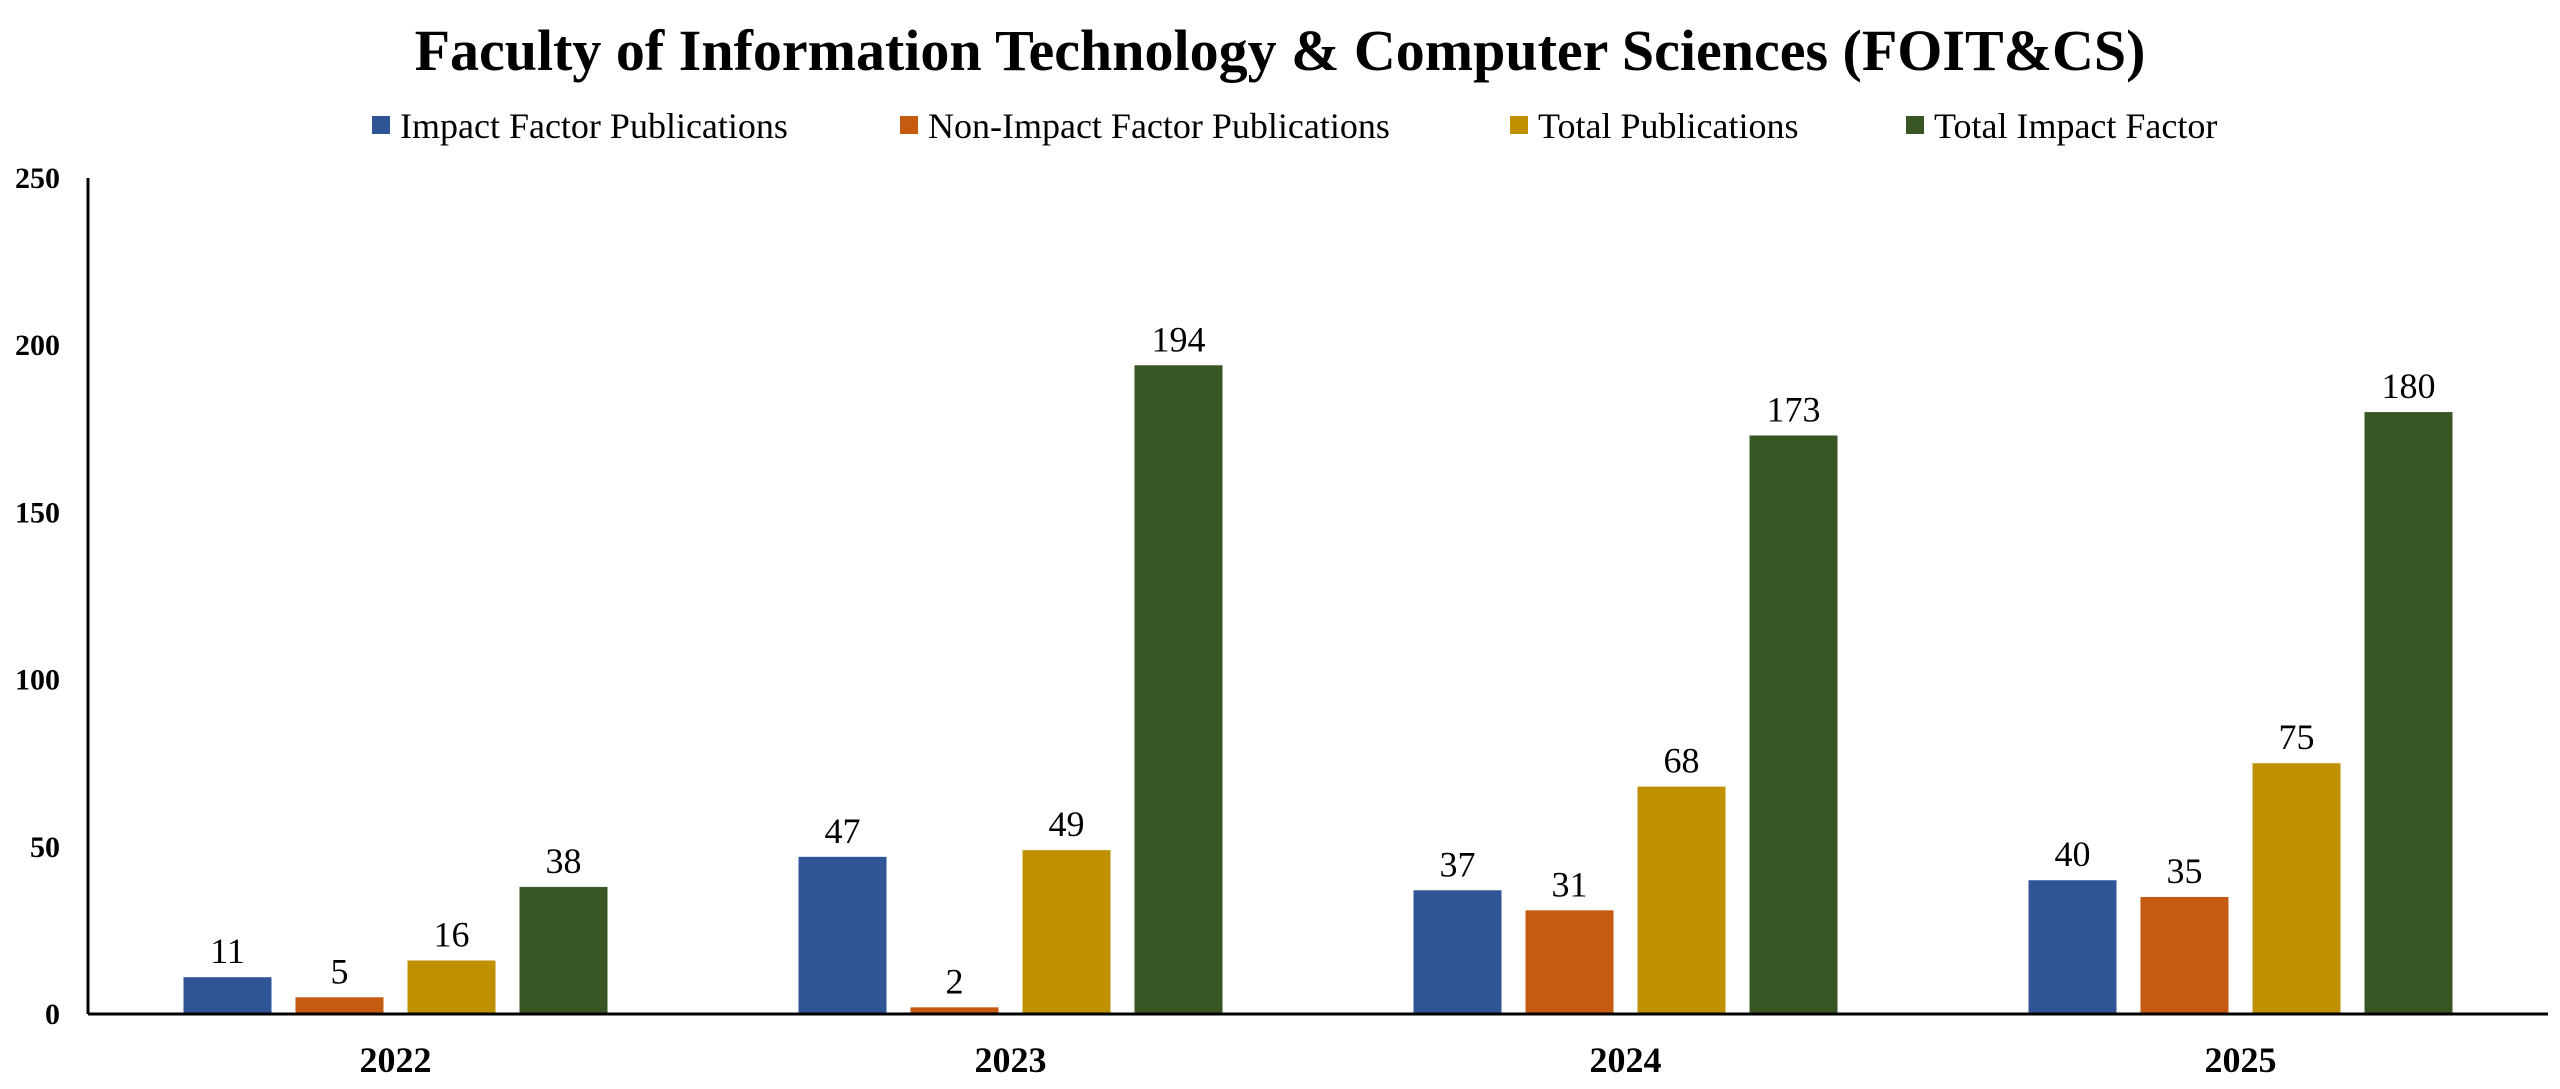 The height and width of the screenshot is (1089, 2560). What do you see at coordinates (37, 680) in the screenshot?
I see `y-tick-label: 100` at bounding box center [37, 680].